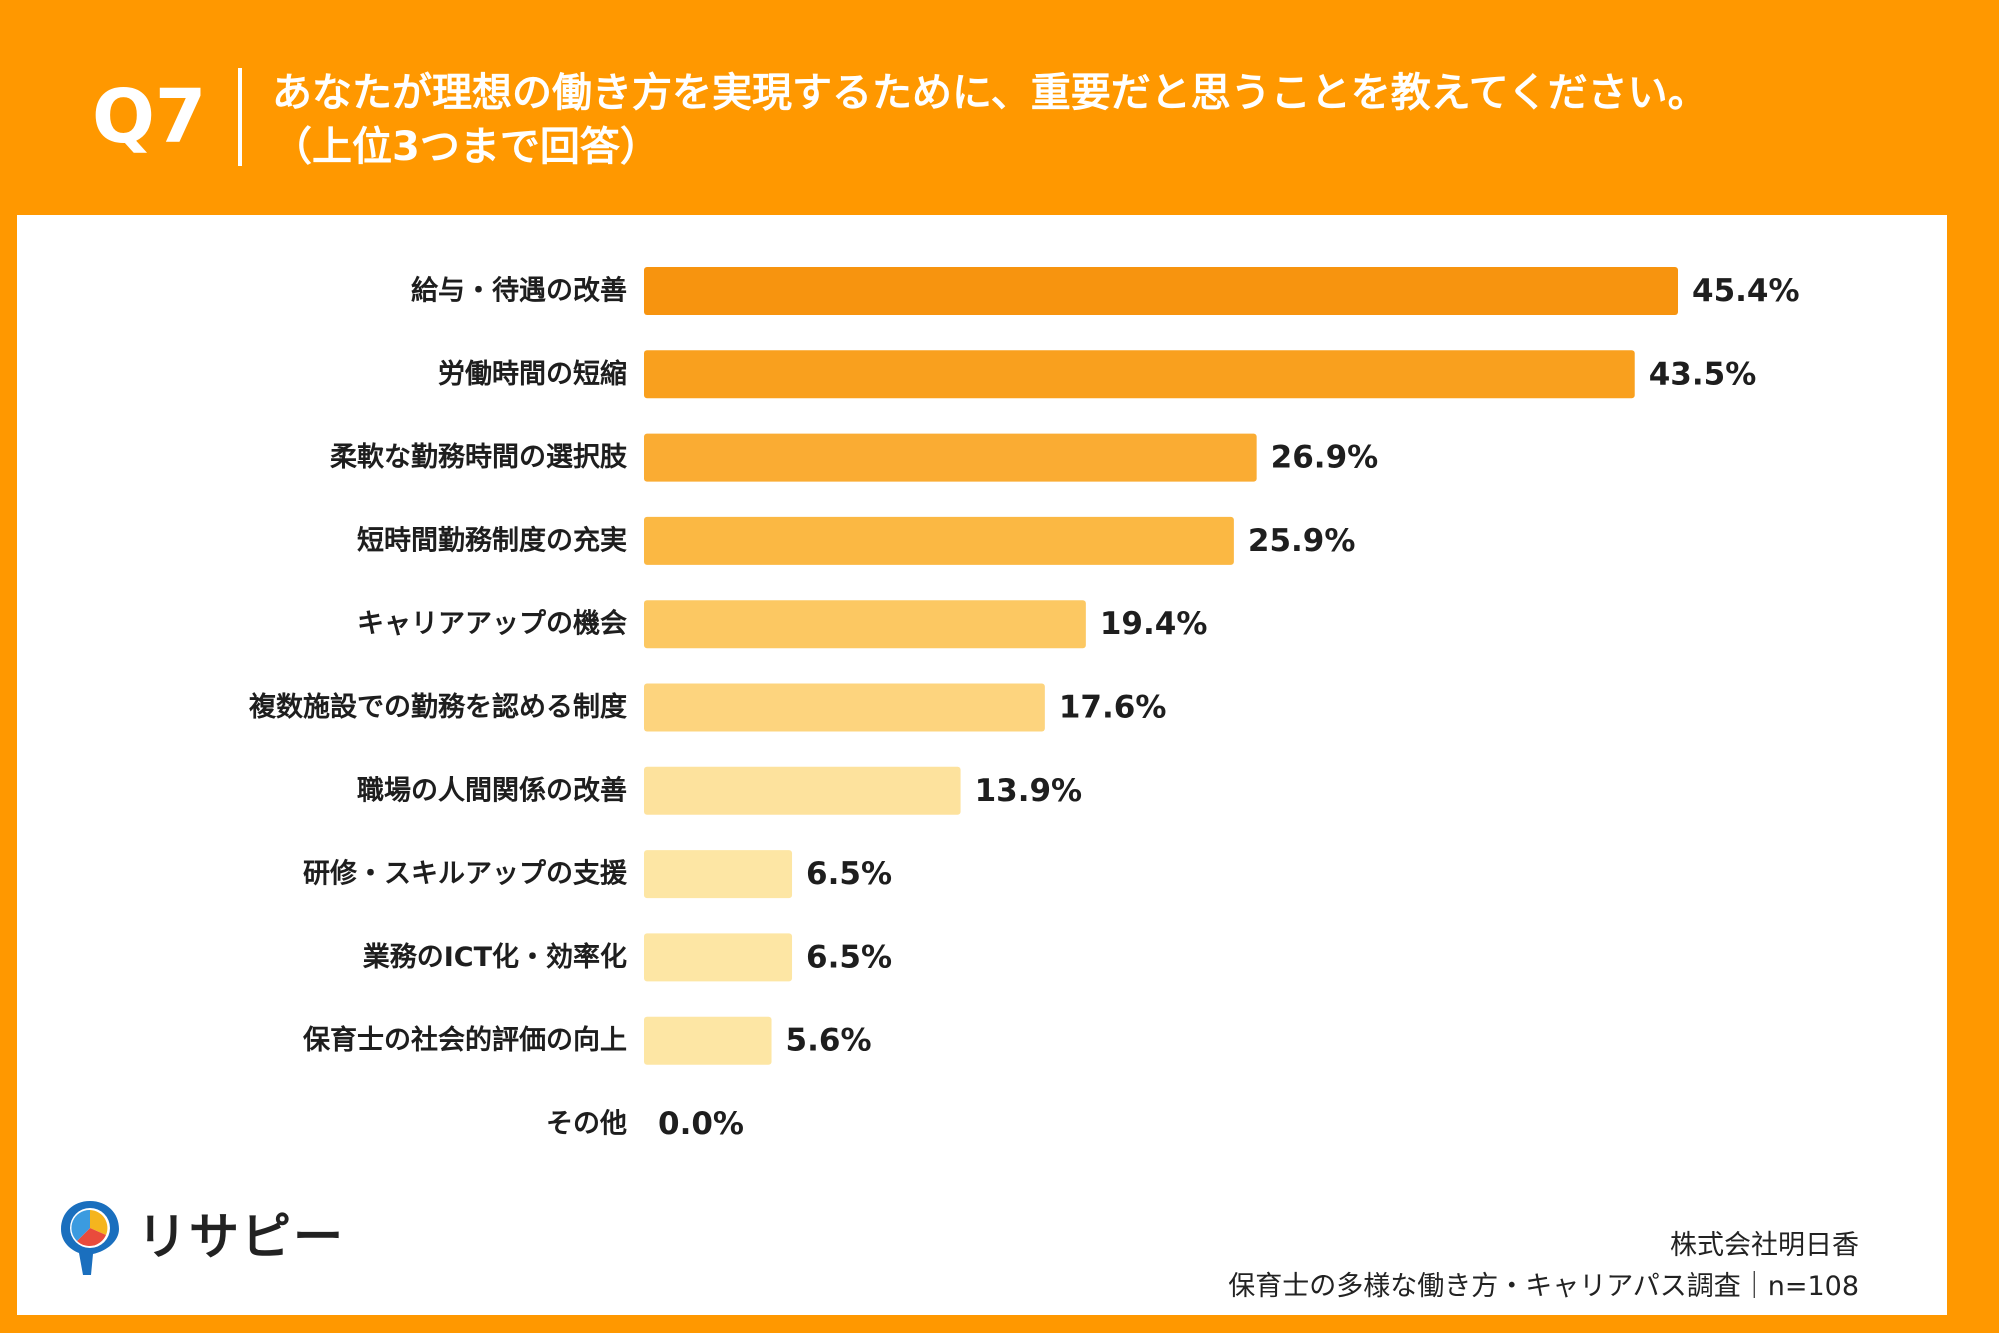  What do you see at coordinates (240, 117) in the screenshot?
I see `header-divider` at bounding box center [240, 117].